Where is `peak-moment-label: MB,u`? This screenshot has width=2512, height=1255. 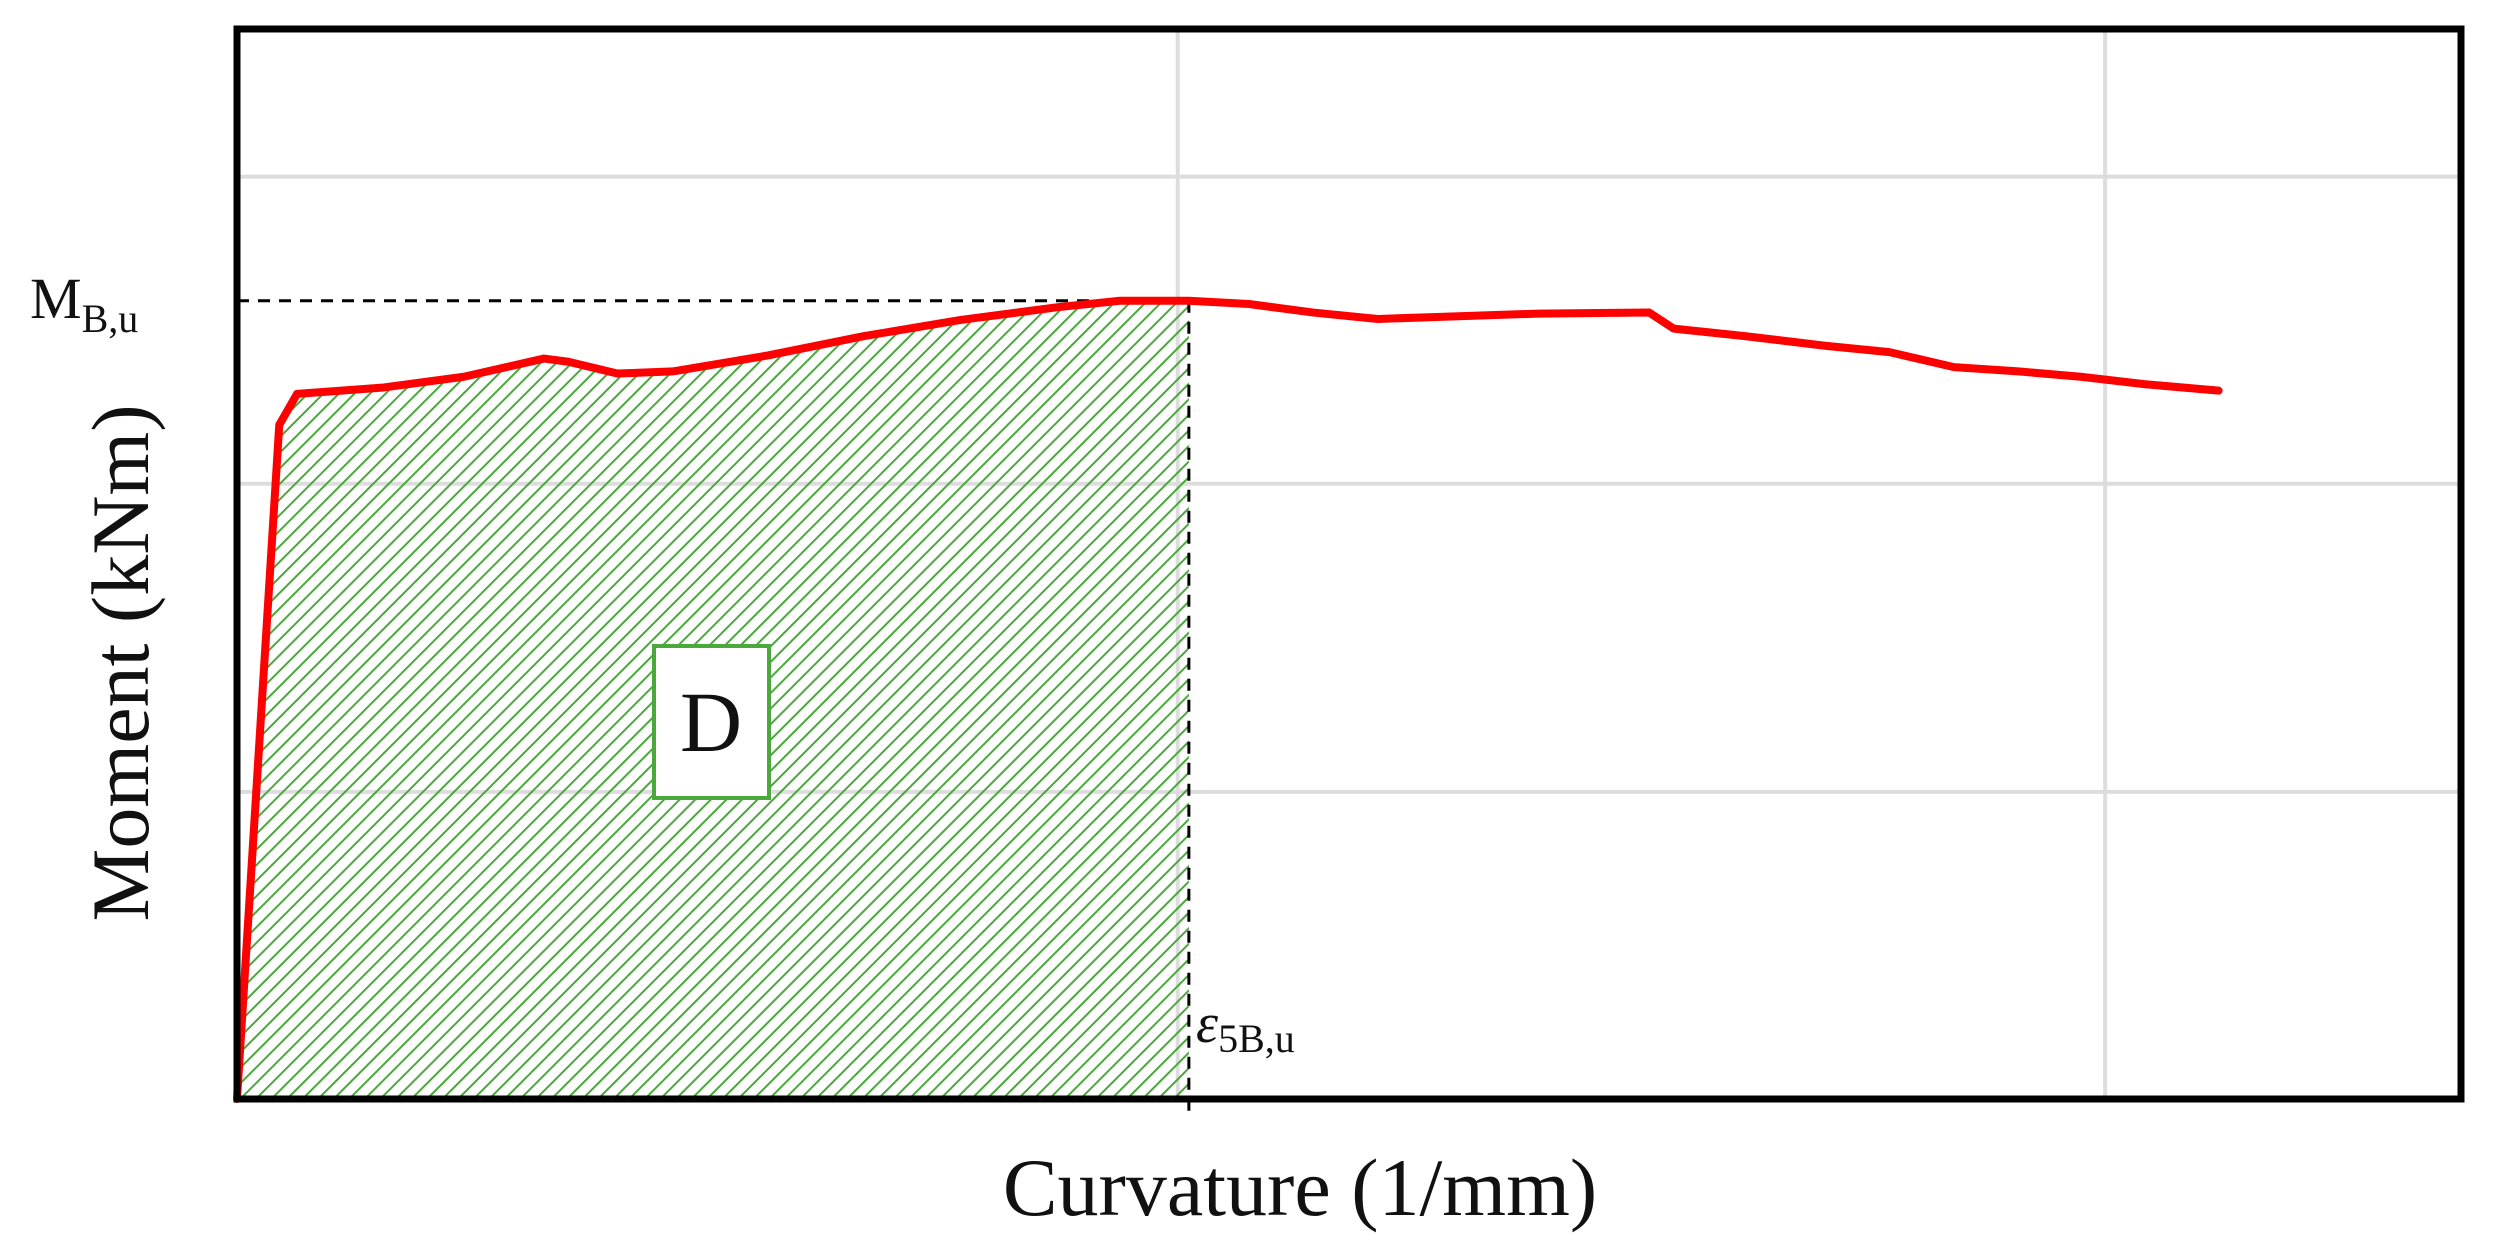 peak-moment-label: MB,u is located at coordinates (84, 303).